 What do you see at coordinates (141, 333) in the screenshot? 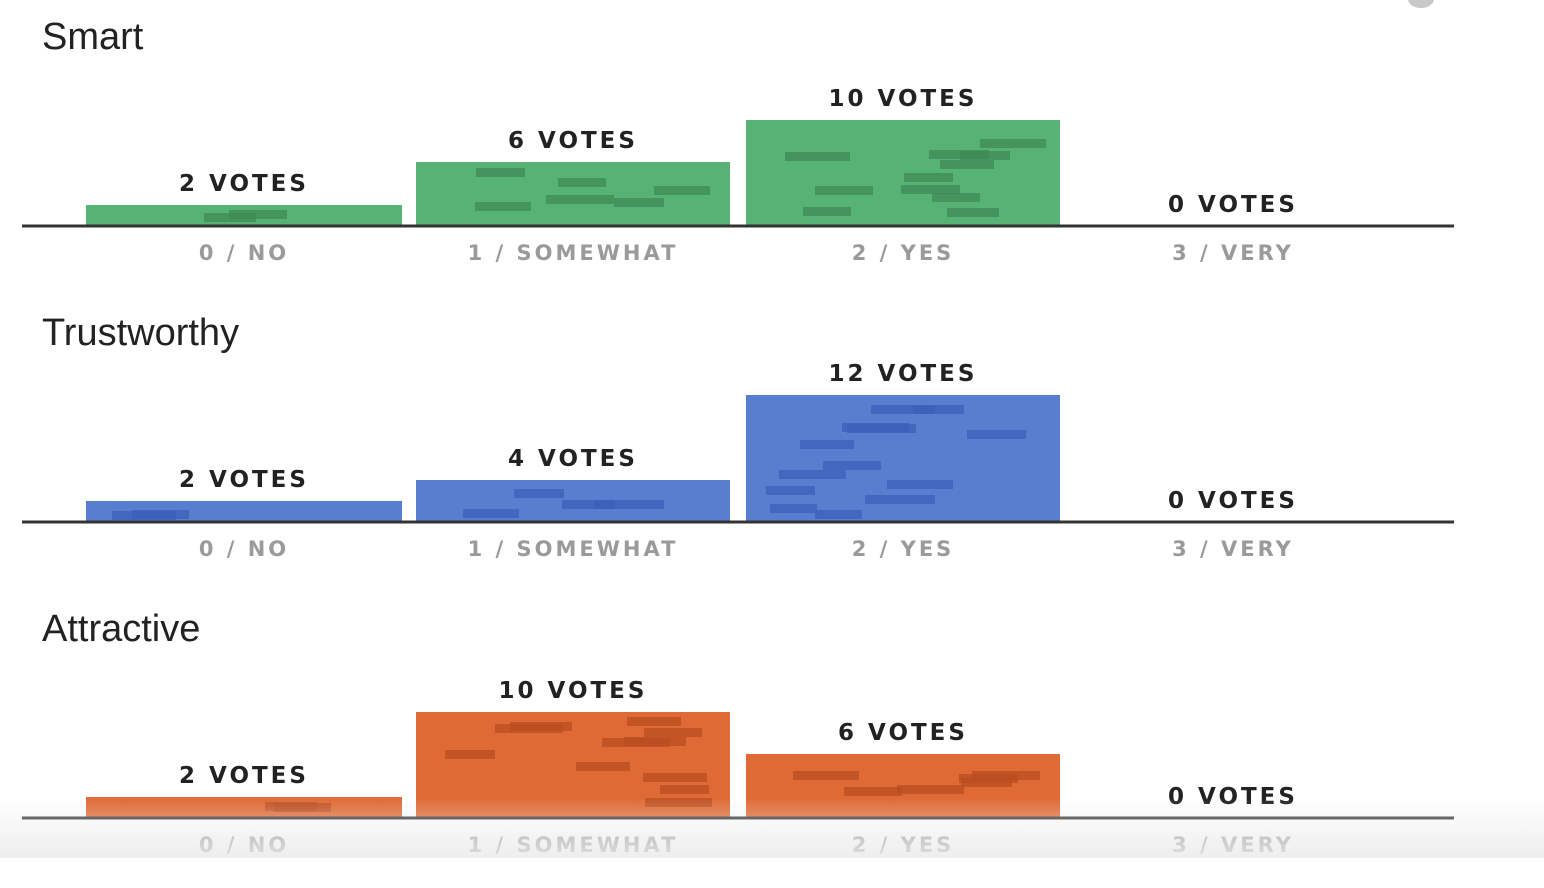
I see `chart-title: Trustworthy` at bounding box center [141, 333].